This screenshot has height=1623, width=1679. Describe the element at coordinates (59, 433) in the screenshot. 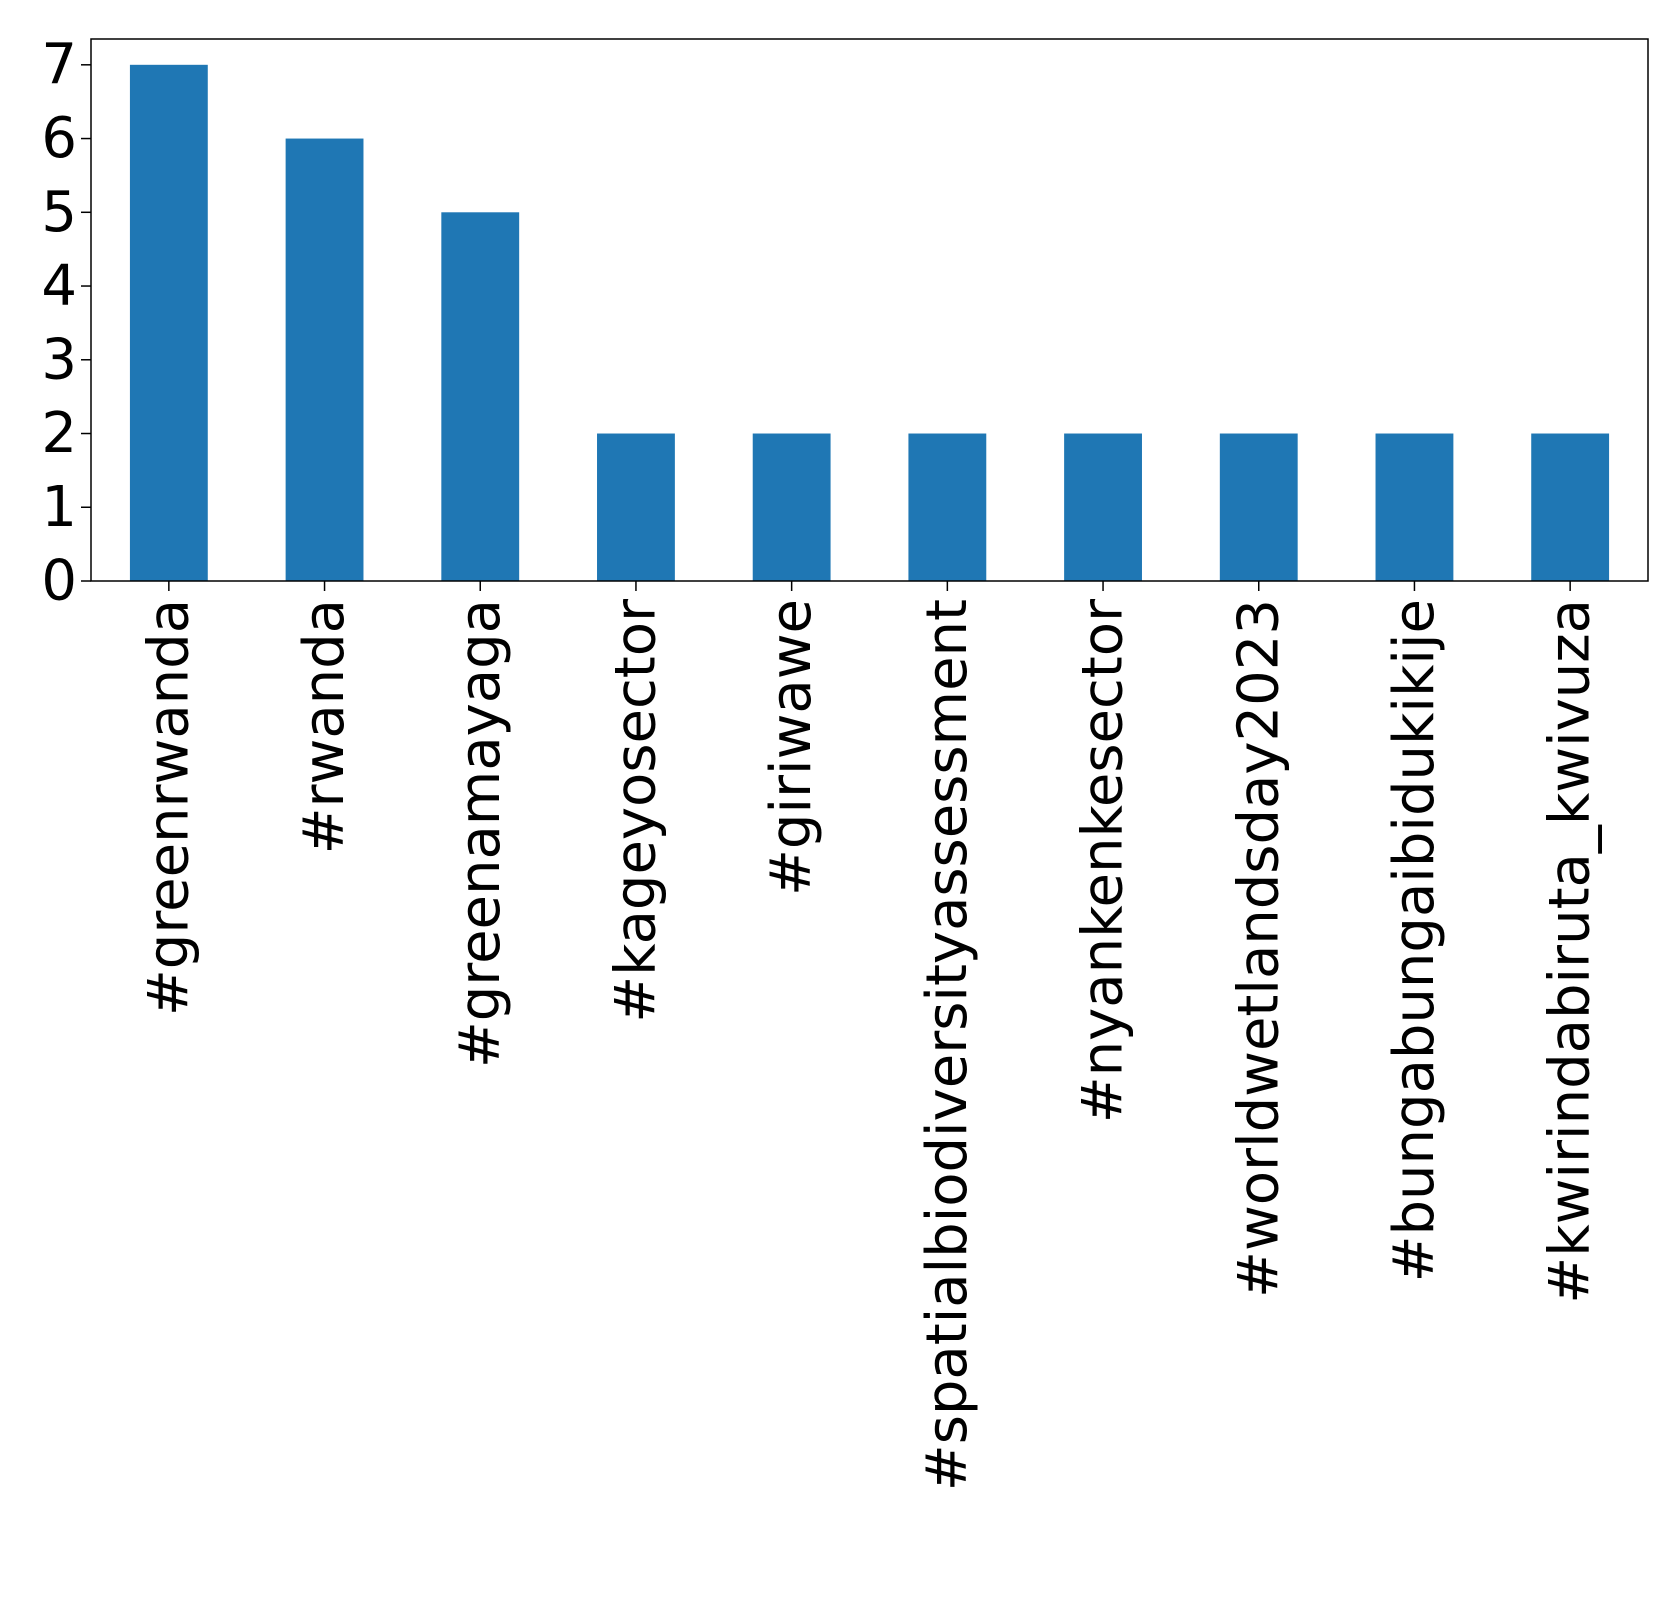

I see `y-tick-label: 2` at that location.